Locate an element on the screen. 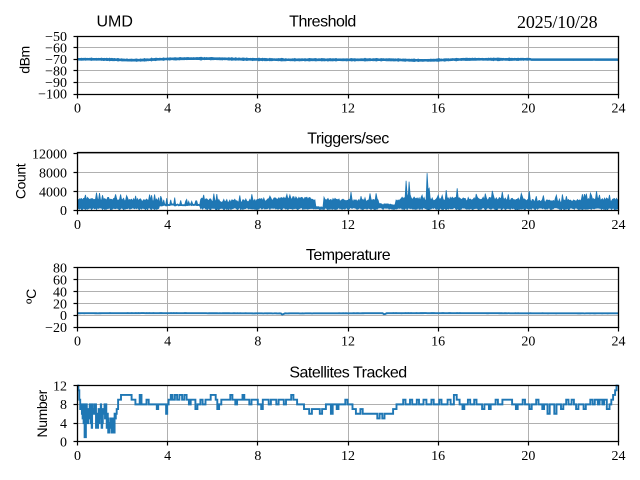  svg-text: Satellites Tracked is located at coordinates (347, 373).